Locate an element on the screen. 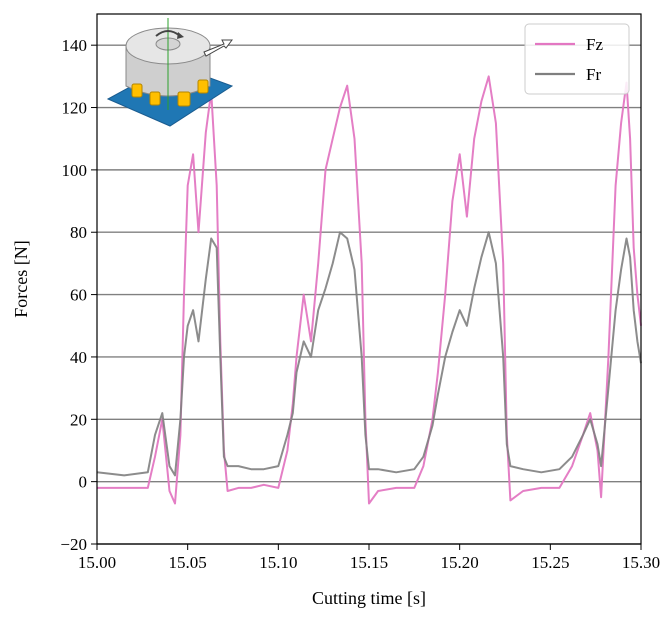 Image resolution: width=668 pixels, height=619 pixels. y-tick-label-3: 40 is located at coordinates (78, 357).